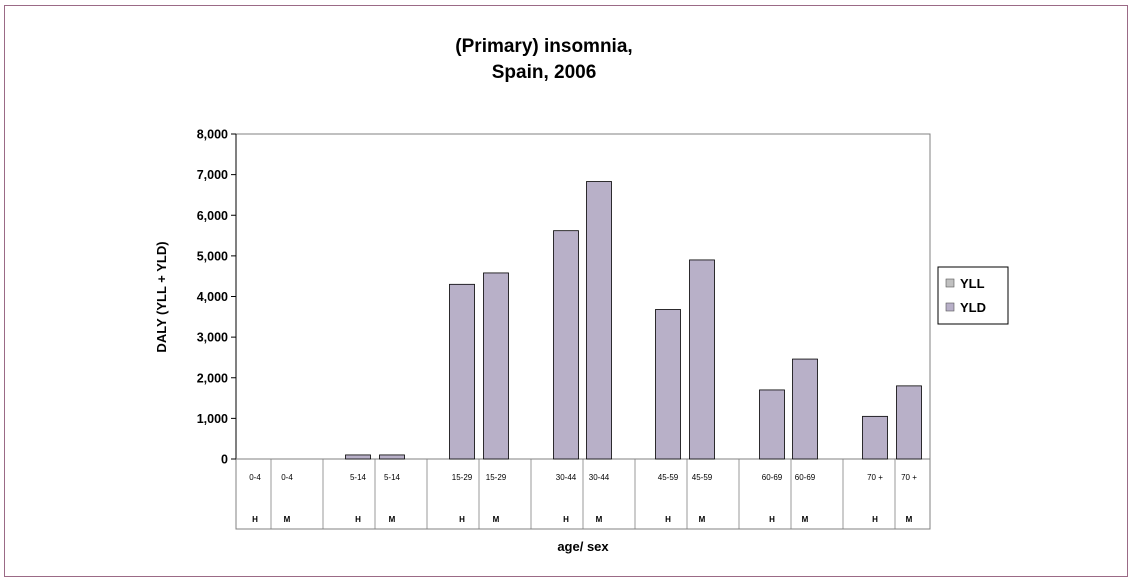  Describe the element at coordinates (972, 283) in the screenshot. I see `legend-label-yll: YLL` at that location.